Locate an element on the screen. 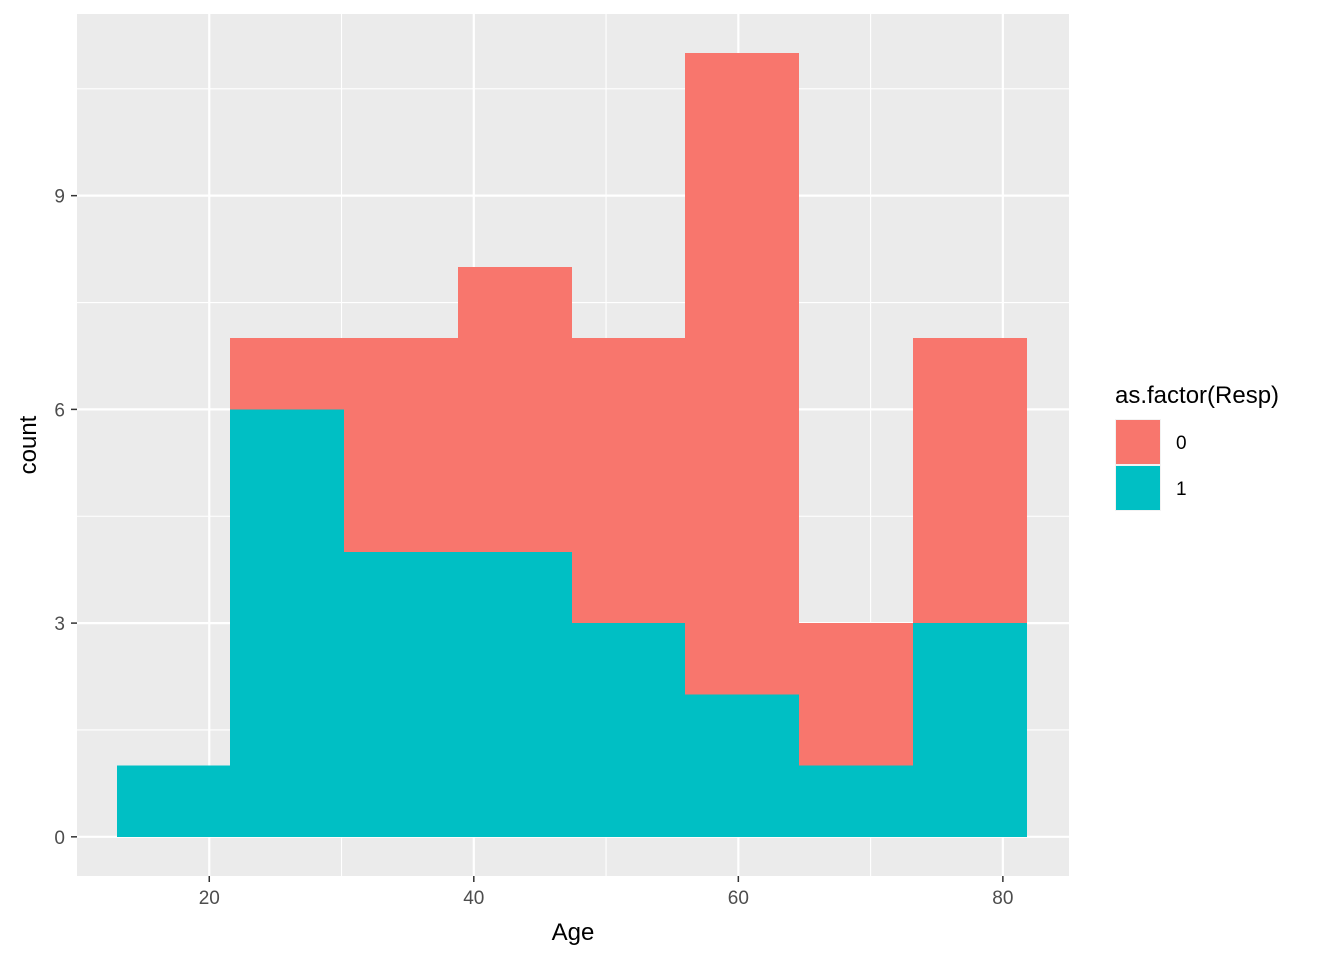  y-axis-title: count is located at coordinates (28, 444).